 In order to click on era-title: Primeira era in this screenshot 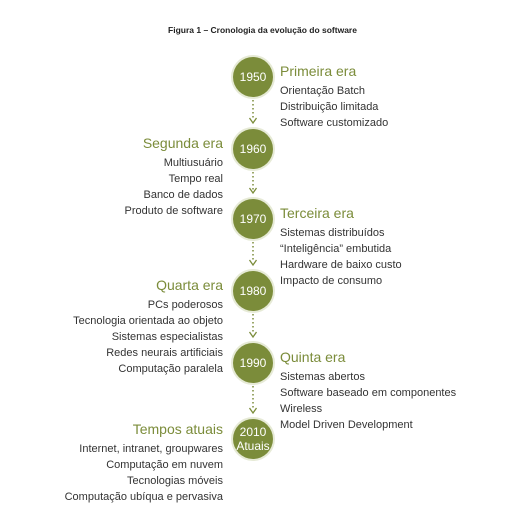, I will do `click(318, 71)`.